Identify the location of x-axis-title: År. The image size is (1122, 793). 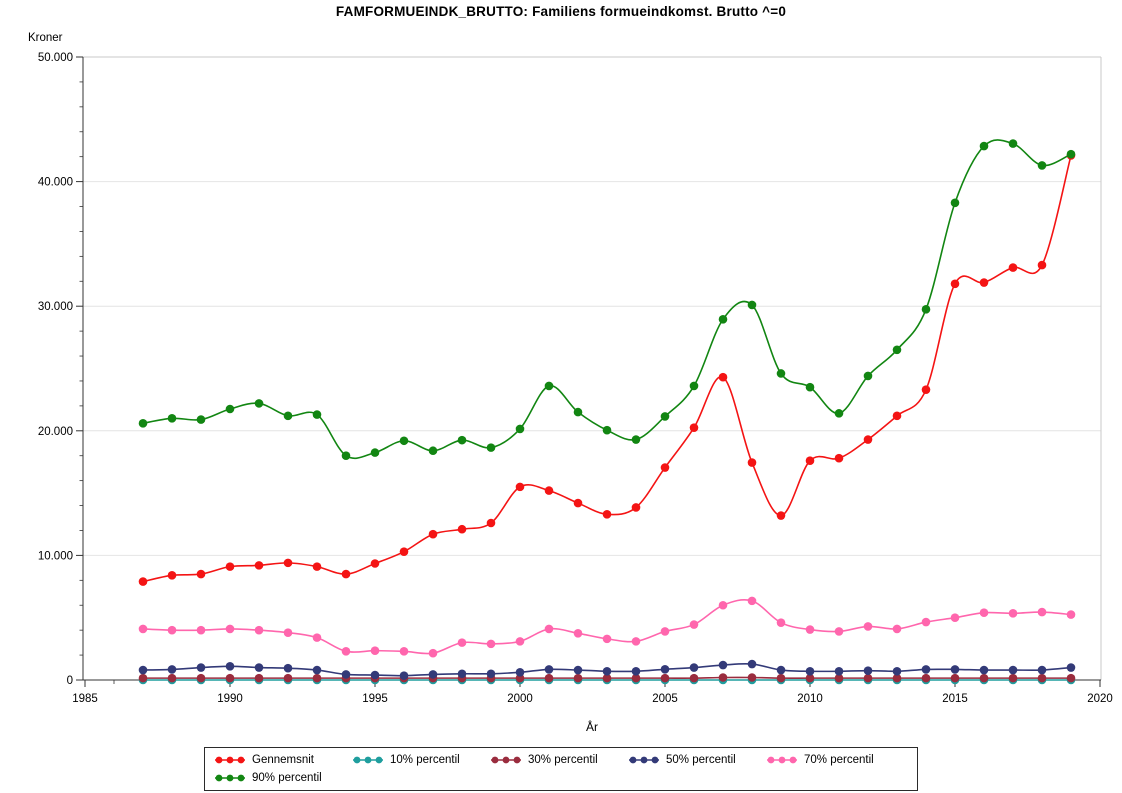
(592, 726).